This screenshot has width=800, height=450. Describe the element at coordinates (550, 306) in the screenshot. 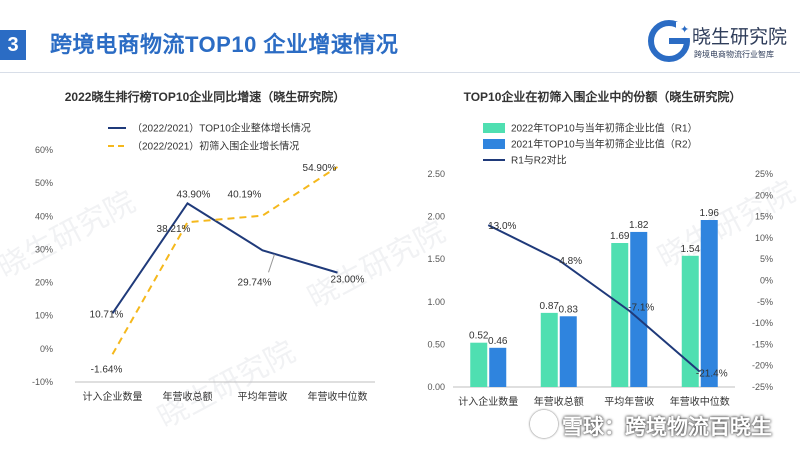

I see `bar-data-label: 0.87` at that location.